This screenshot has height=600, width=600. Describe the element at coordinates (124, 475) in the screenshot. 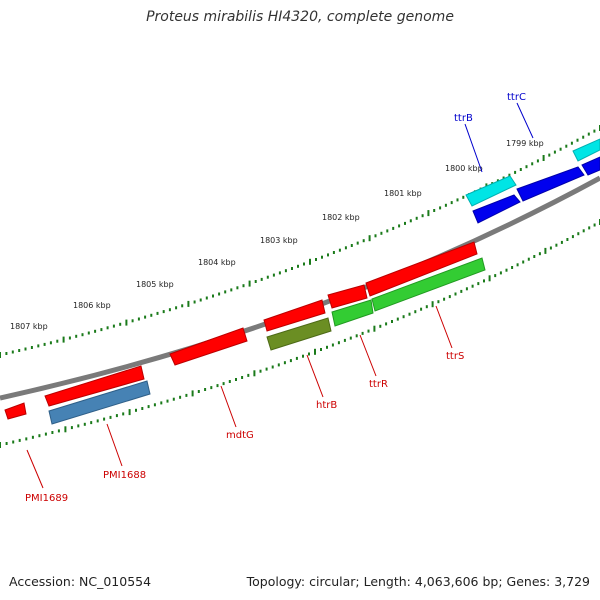

I see `gene-label-PMI1688: PMI1688` at that location.